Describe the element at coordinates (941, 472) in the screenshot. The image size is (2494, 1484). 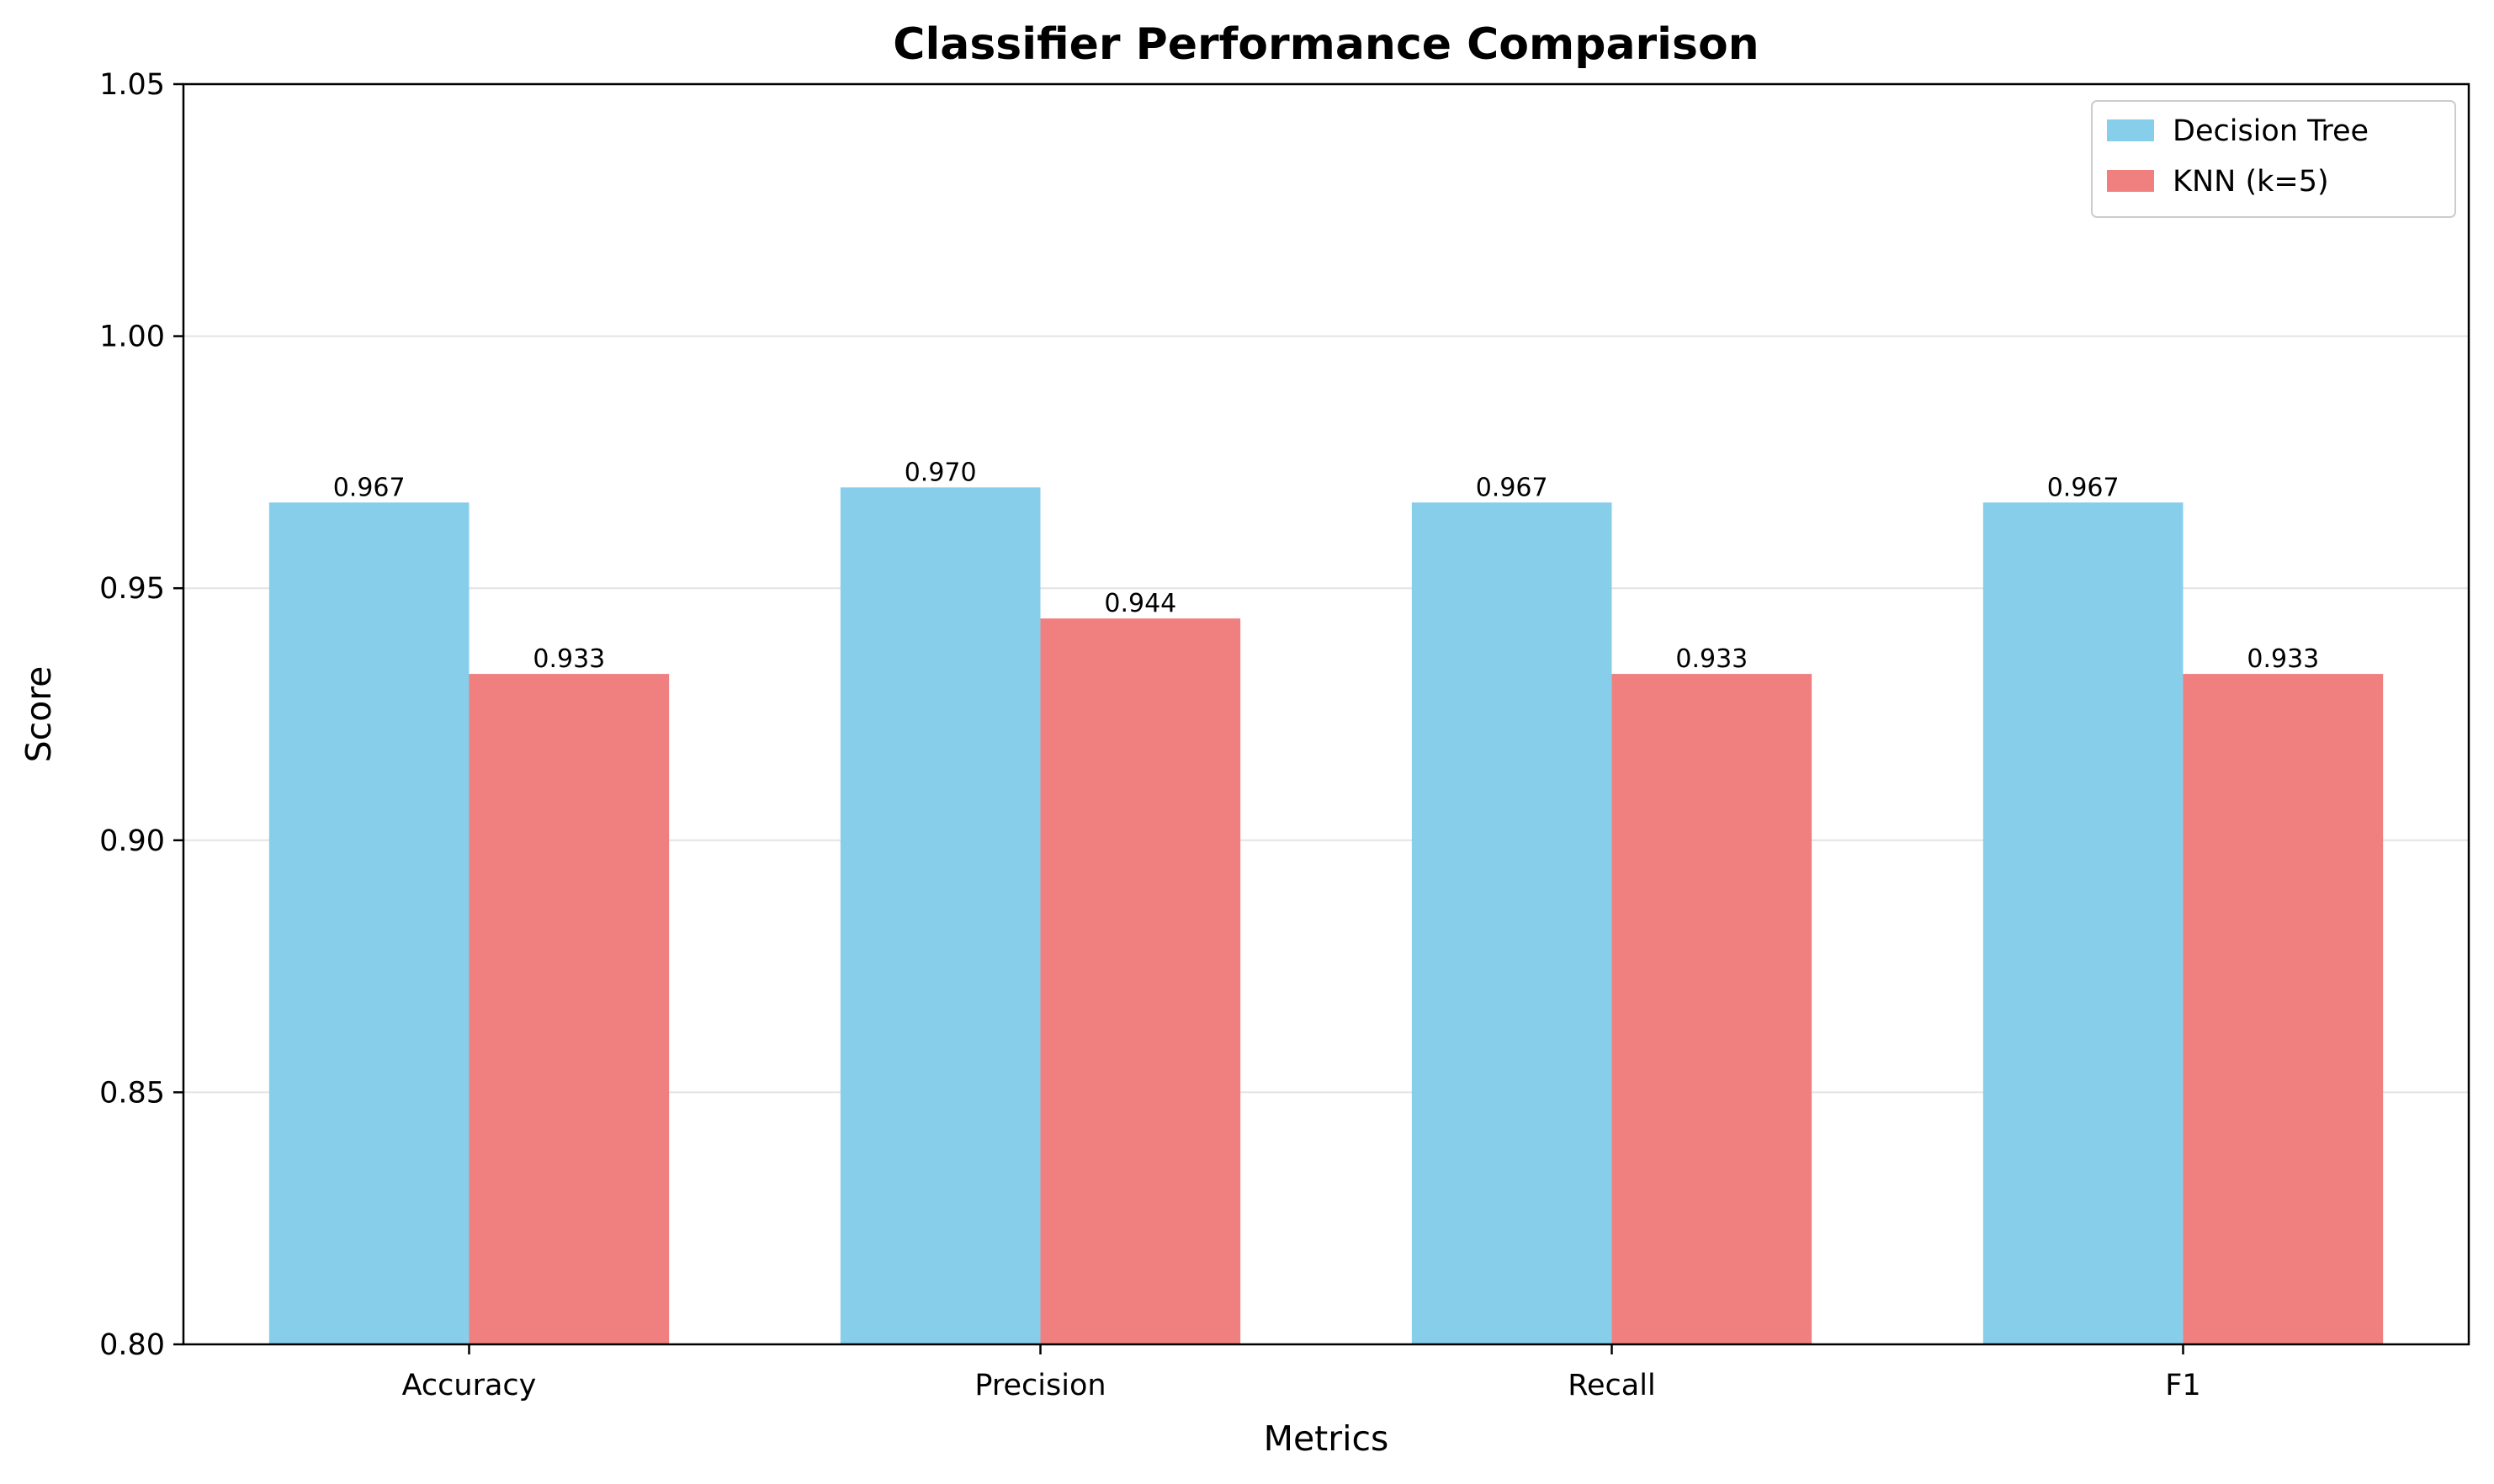
I see `data-label-decision-tree-precision: 0.970` at that location.